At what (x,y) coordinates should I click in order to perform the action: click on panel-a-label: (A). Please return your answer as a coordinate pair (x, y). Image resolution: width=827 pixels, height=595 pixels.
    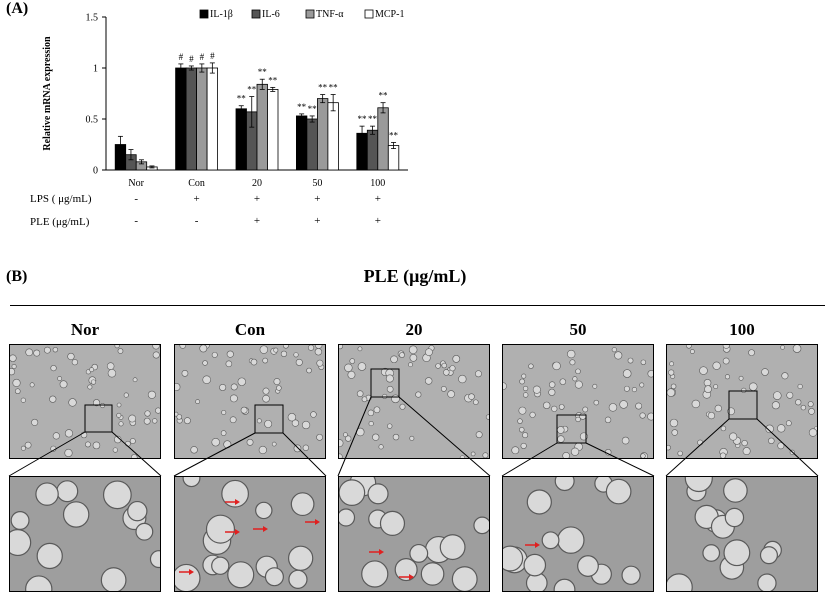
    Looking at the image, I should click on (17, 8).